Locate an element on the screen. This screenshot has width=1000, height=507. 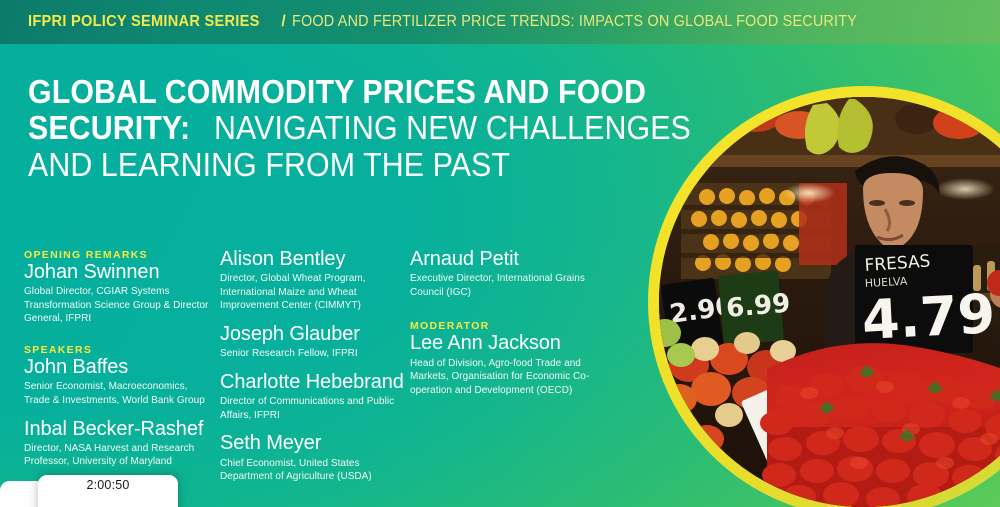
scrubber-preview-tooltip: 2:00:50 is located at coordinates (108, 491).